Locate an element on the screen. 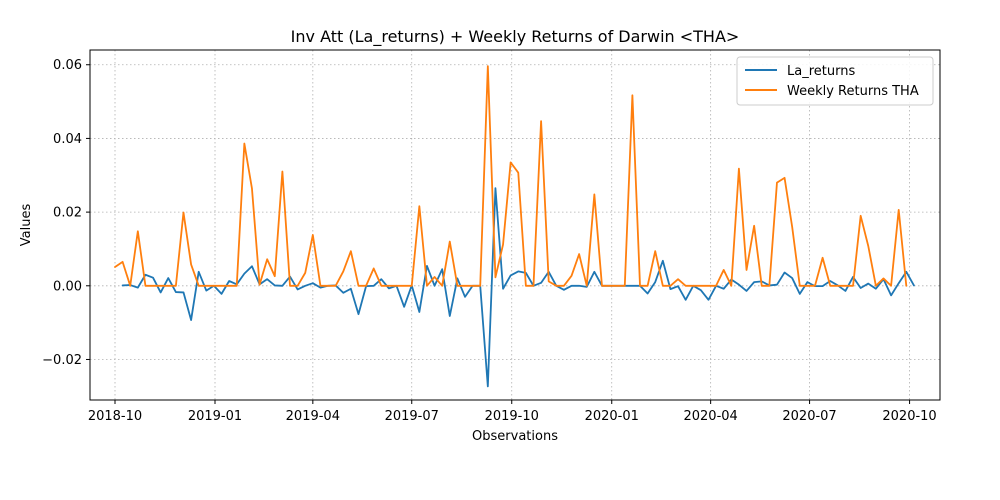  legend: La_returns Weekly Returns THA is located at coordinates (835, 81).